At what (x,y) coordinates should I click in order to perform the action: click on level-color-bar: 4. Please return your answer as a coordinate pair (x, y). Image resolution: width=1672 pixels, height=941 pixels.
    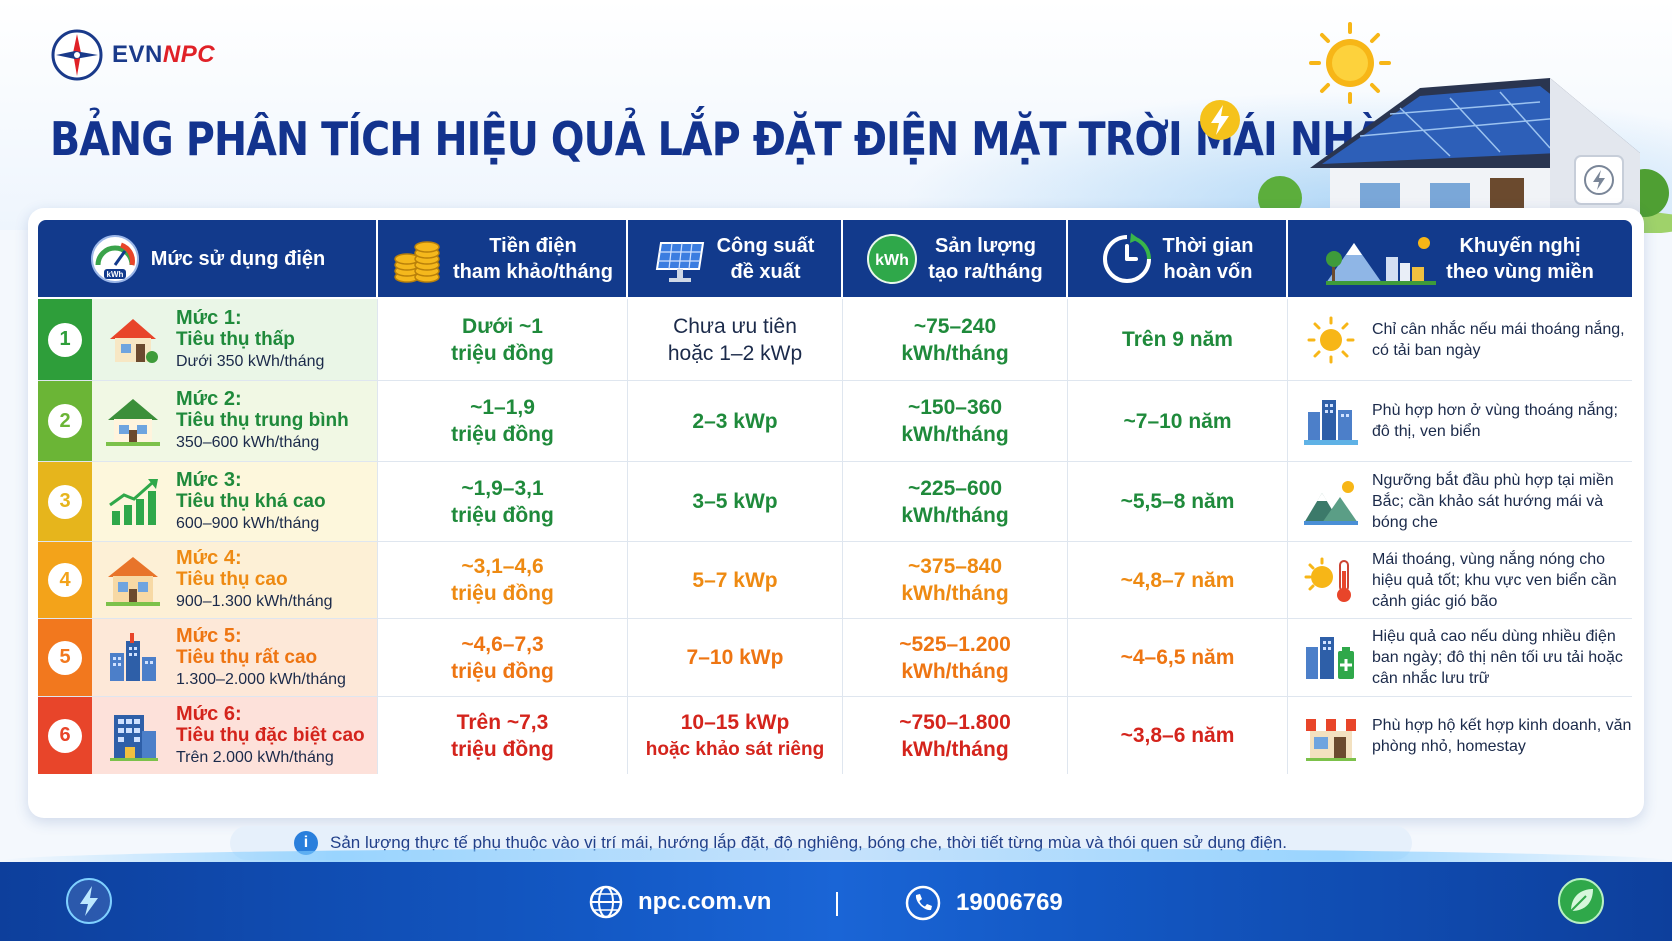
    Looking at the image, I should click on (65, 580).